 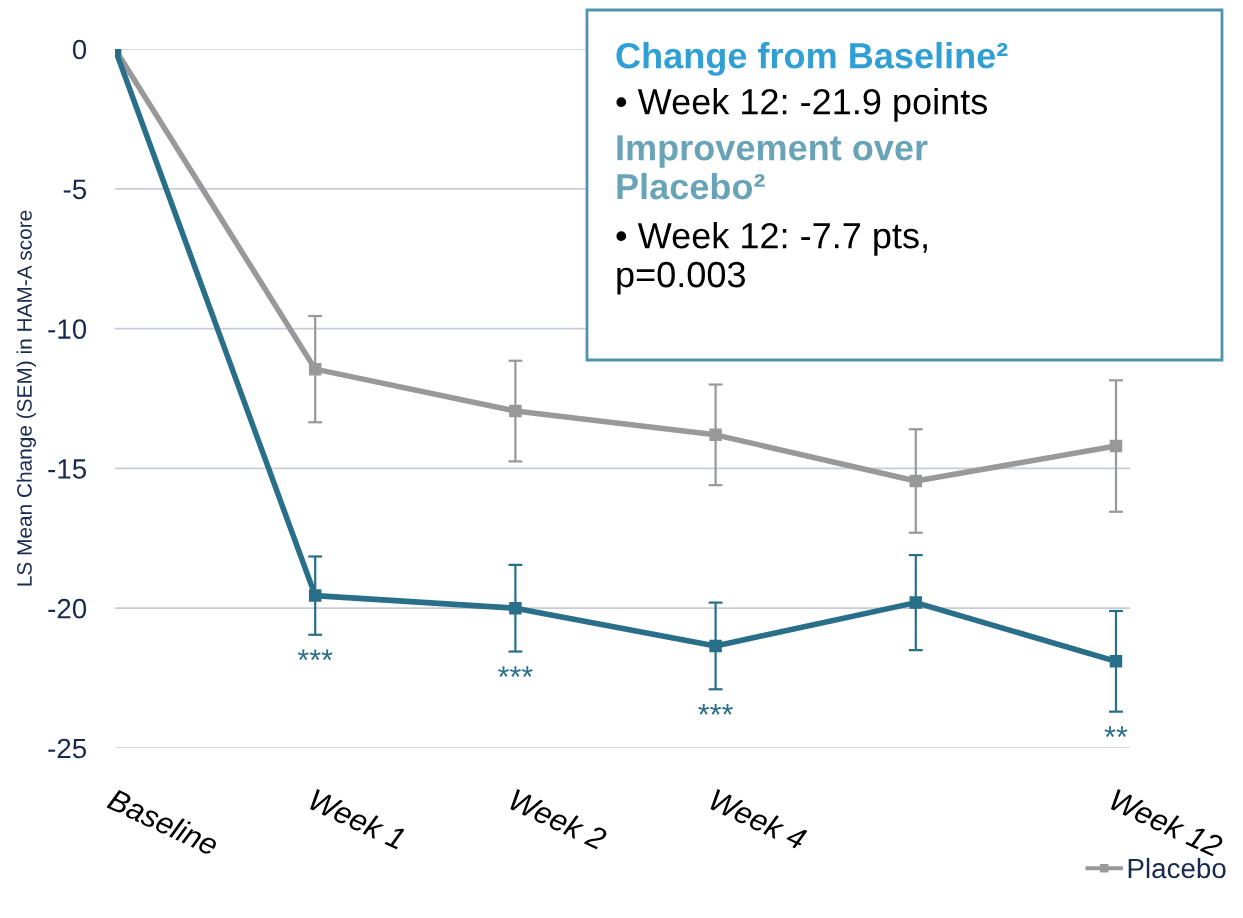 What do you see at coordinates (1177, 868) in the screenshot?
I see `legend-label: Placebo` at bounding box center [1177, 868].